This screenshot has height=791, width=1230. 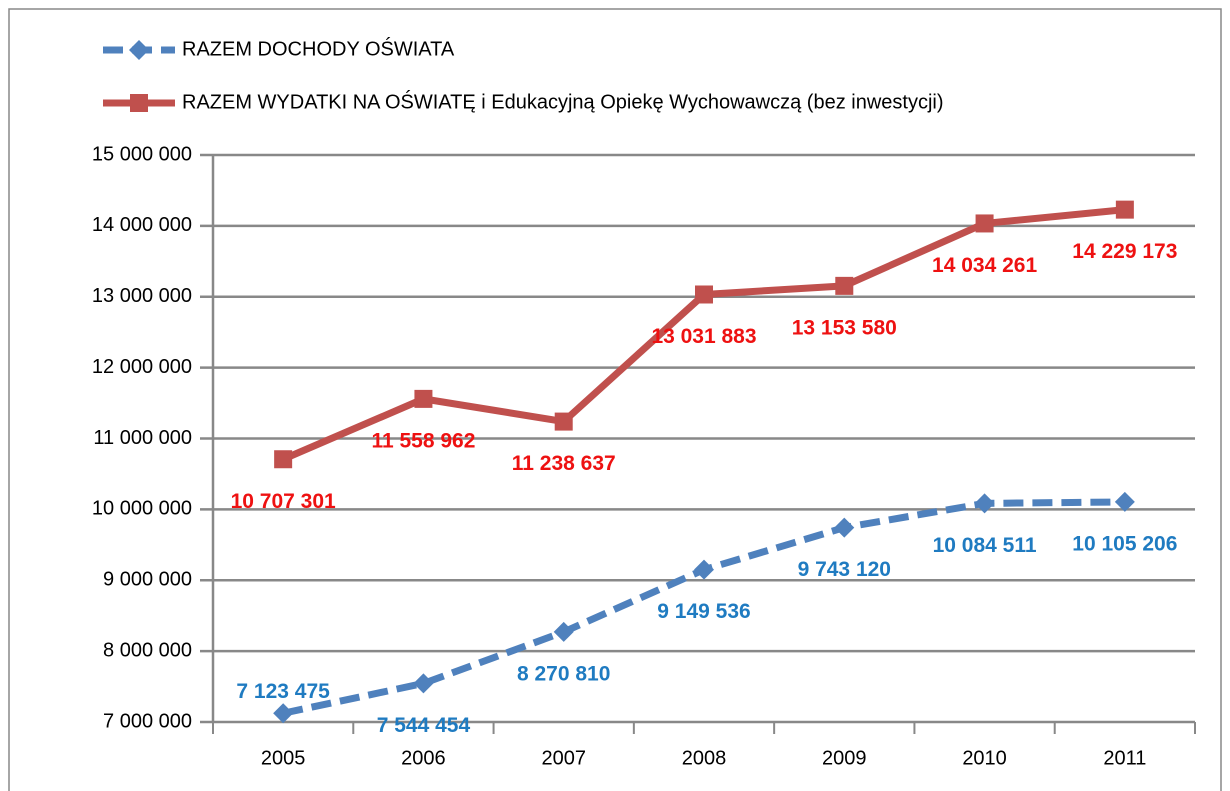 What do you see at coordinates (1124, 251) in the screenshot?
I see `data-label: 14 229 173` at bounding box center [1124, 251].